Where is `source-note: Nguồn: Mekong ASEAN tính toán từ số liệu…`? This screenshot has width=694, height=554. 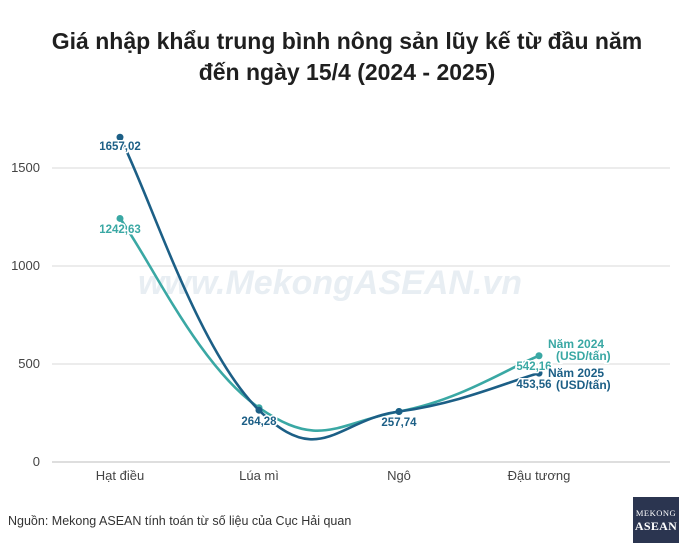 source-note: Nguồn: Mekong ASEAN tính toán từ số liệu… is located at coordinates (180, 521).